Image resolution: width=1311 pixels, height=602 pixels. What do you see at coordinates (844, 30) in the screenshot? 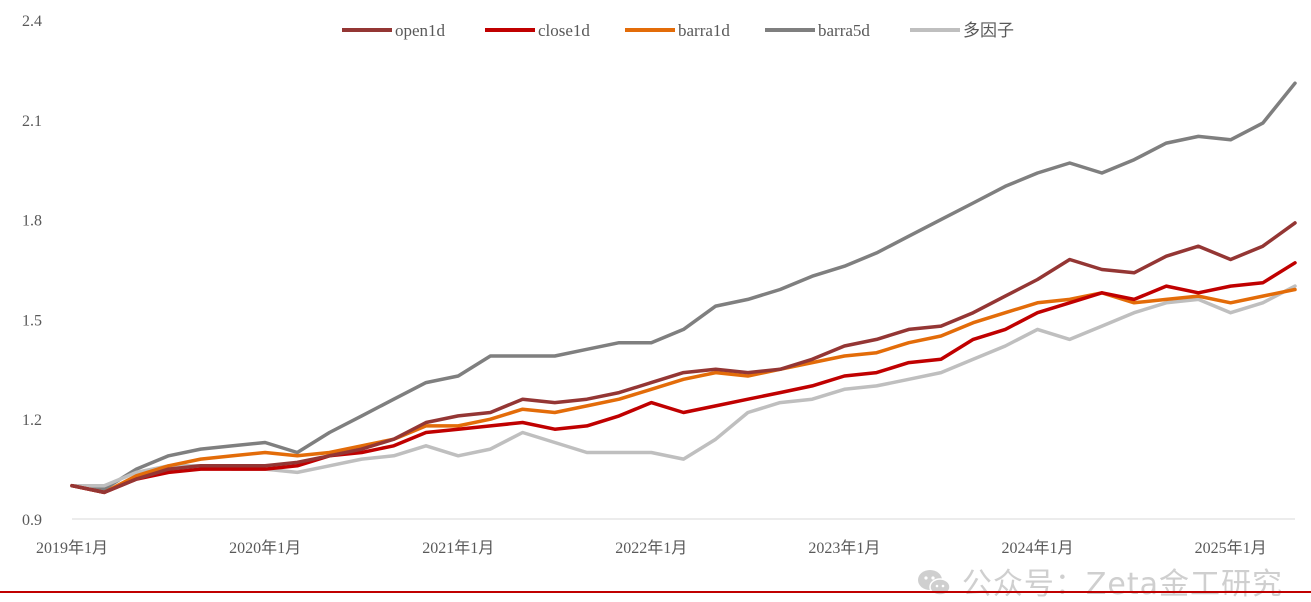
I see `legend-label: barra5d` at bounding box center [844, 30].